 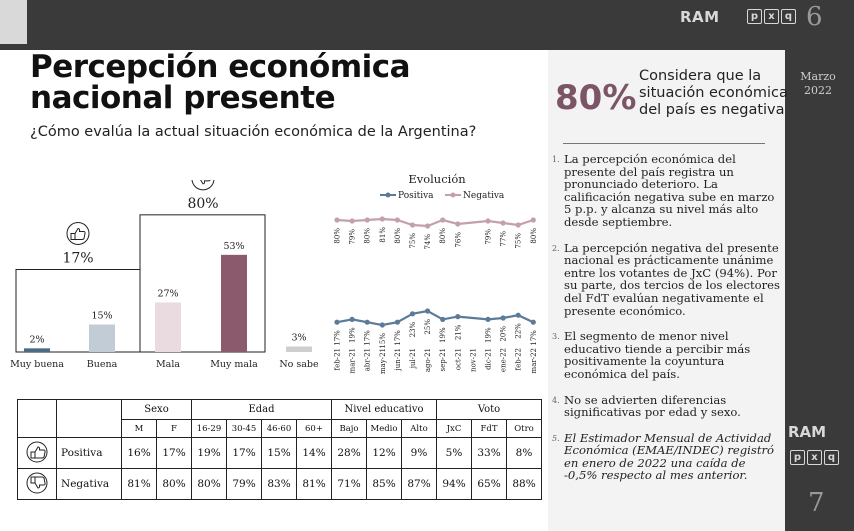 What do you see at coordinates (484, 196) in the screenshot?
I see `legend-label: Negativa` at bounding box center [484, 196].